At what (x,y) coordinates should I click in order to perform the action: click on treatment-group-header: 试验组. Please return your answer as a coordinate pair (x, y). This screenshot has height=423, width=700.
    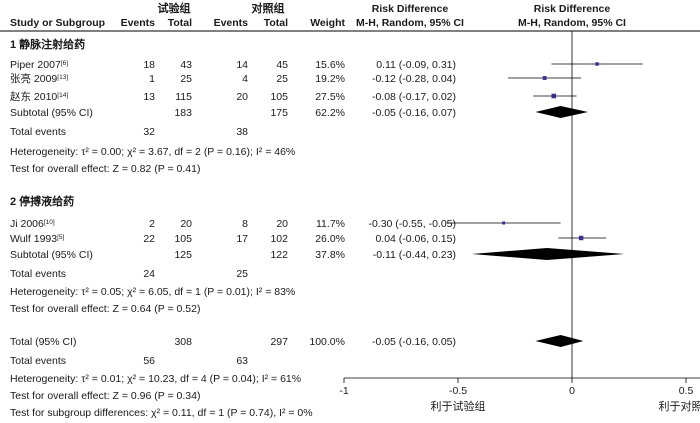
    Looking at the image, I should click on (174, 8).